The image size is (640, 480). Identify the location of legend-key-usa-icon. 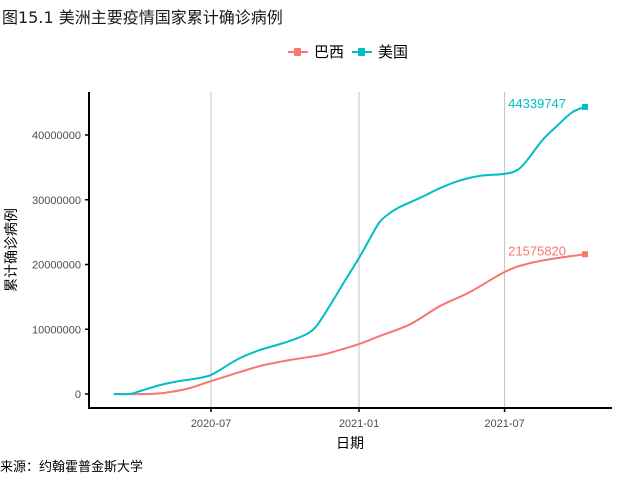
(362, 52).